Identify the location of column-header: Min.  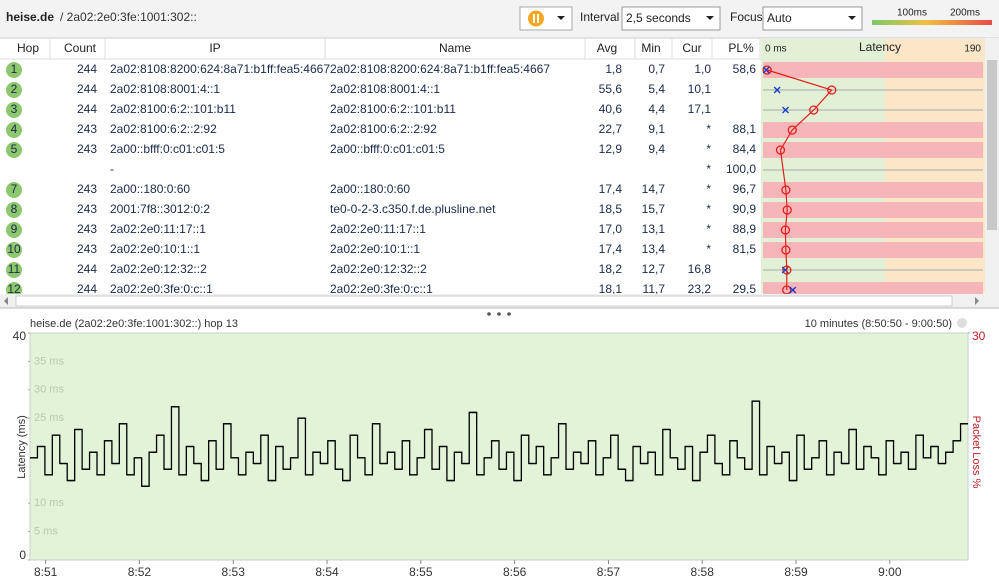
(650, 48).